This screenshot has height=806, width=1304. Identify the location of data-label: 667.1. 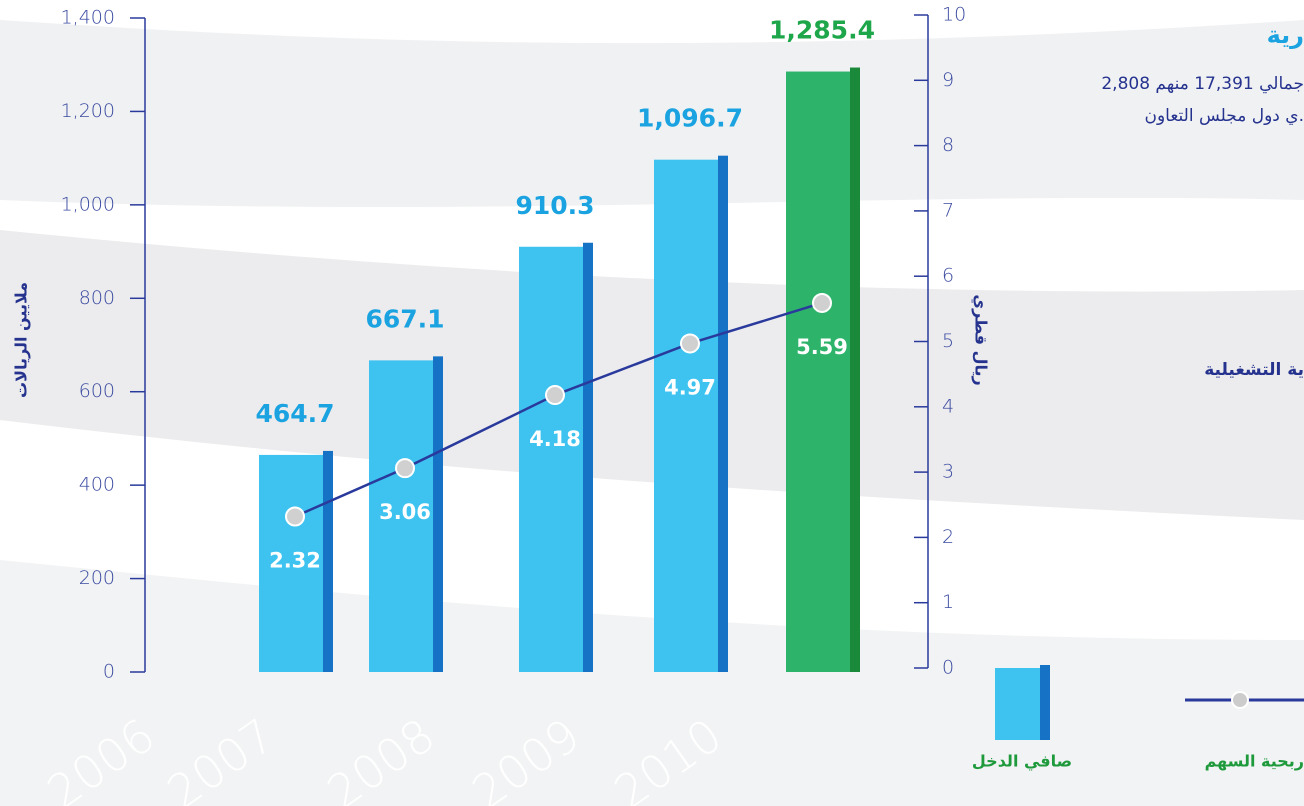
(404, 318).